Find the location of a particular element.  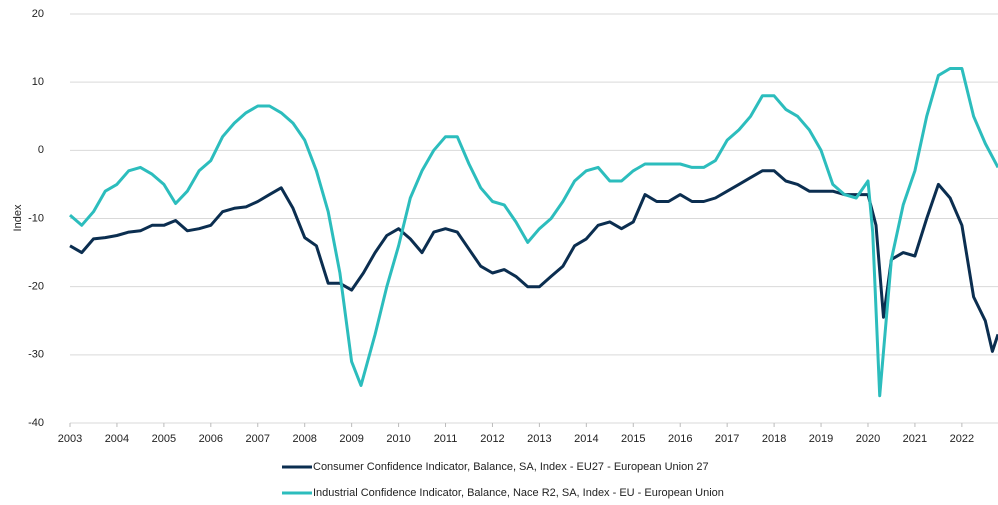

x-tick-label: 2022 is located at coordinates (962, 439).